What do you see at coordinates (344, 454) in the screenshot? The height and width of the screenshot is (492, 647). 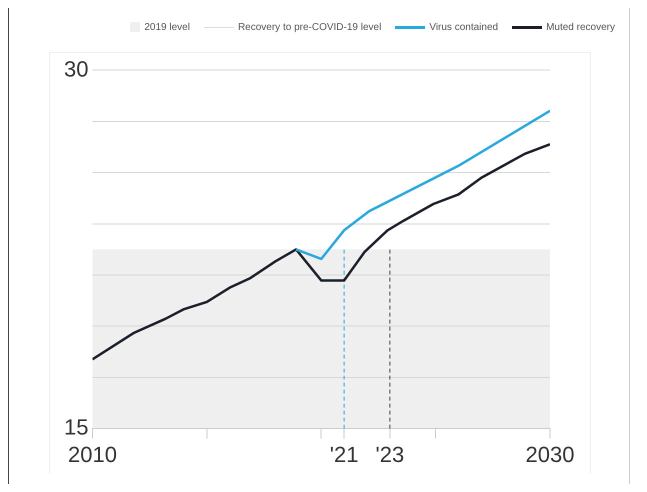 I see `x-tick-label: '21` at bounding box center [344, 454].